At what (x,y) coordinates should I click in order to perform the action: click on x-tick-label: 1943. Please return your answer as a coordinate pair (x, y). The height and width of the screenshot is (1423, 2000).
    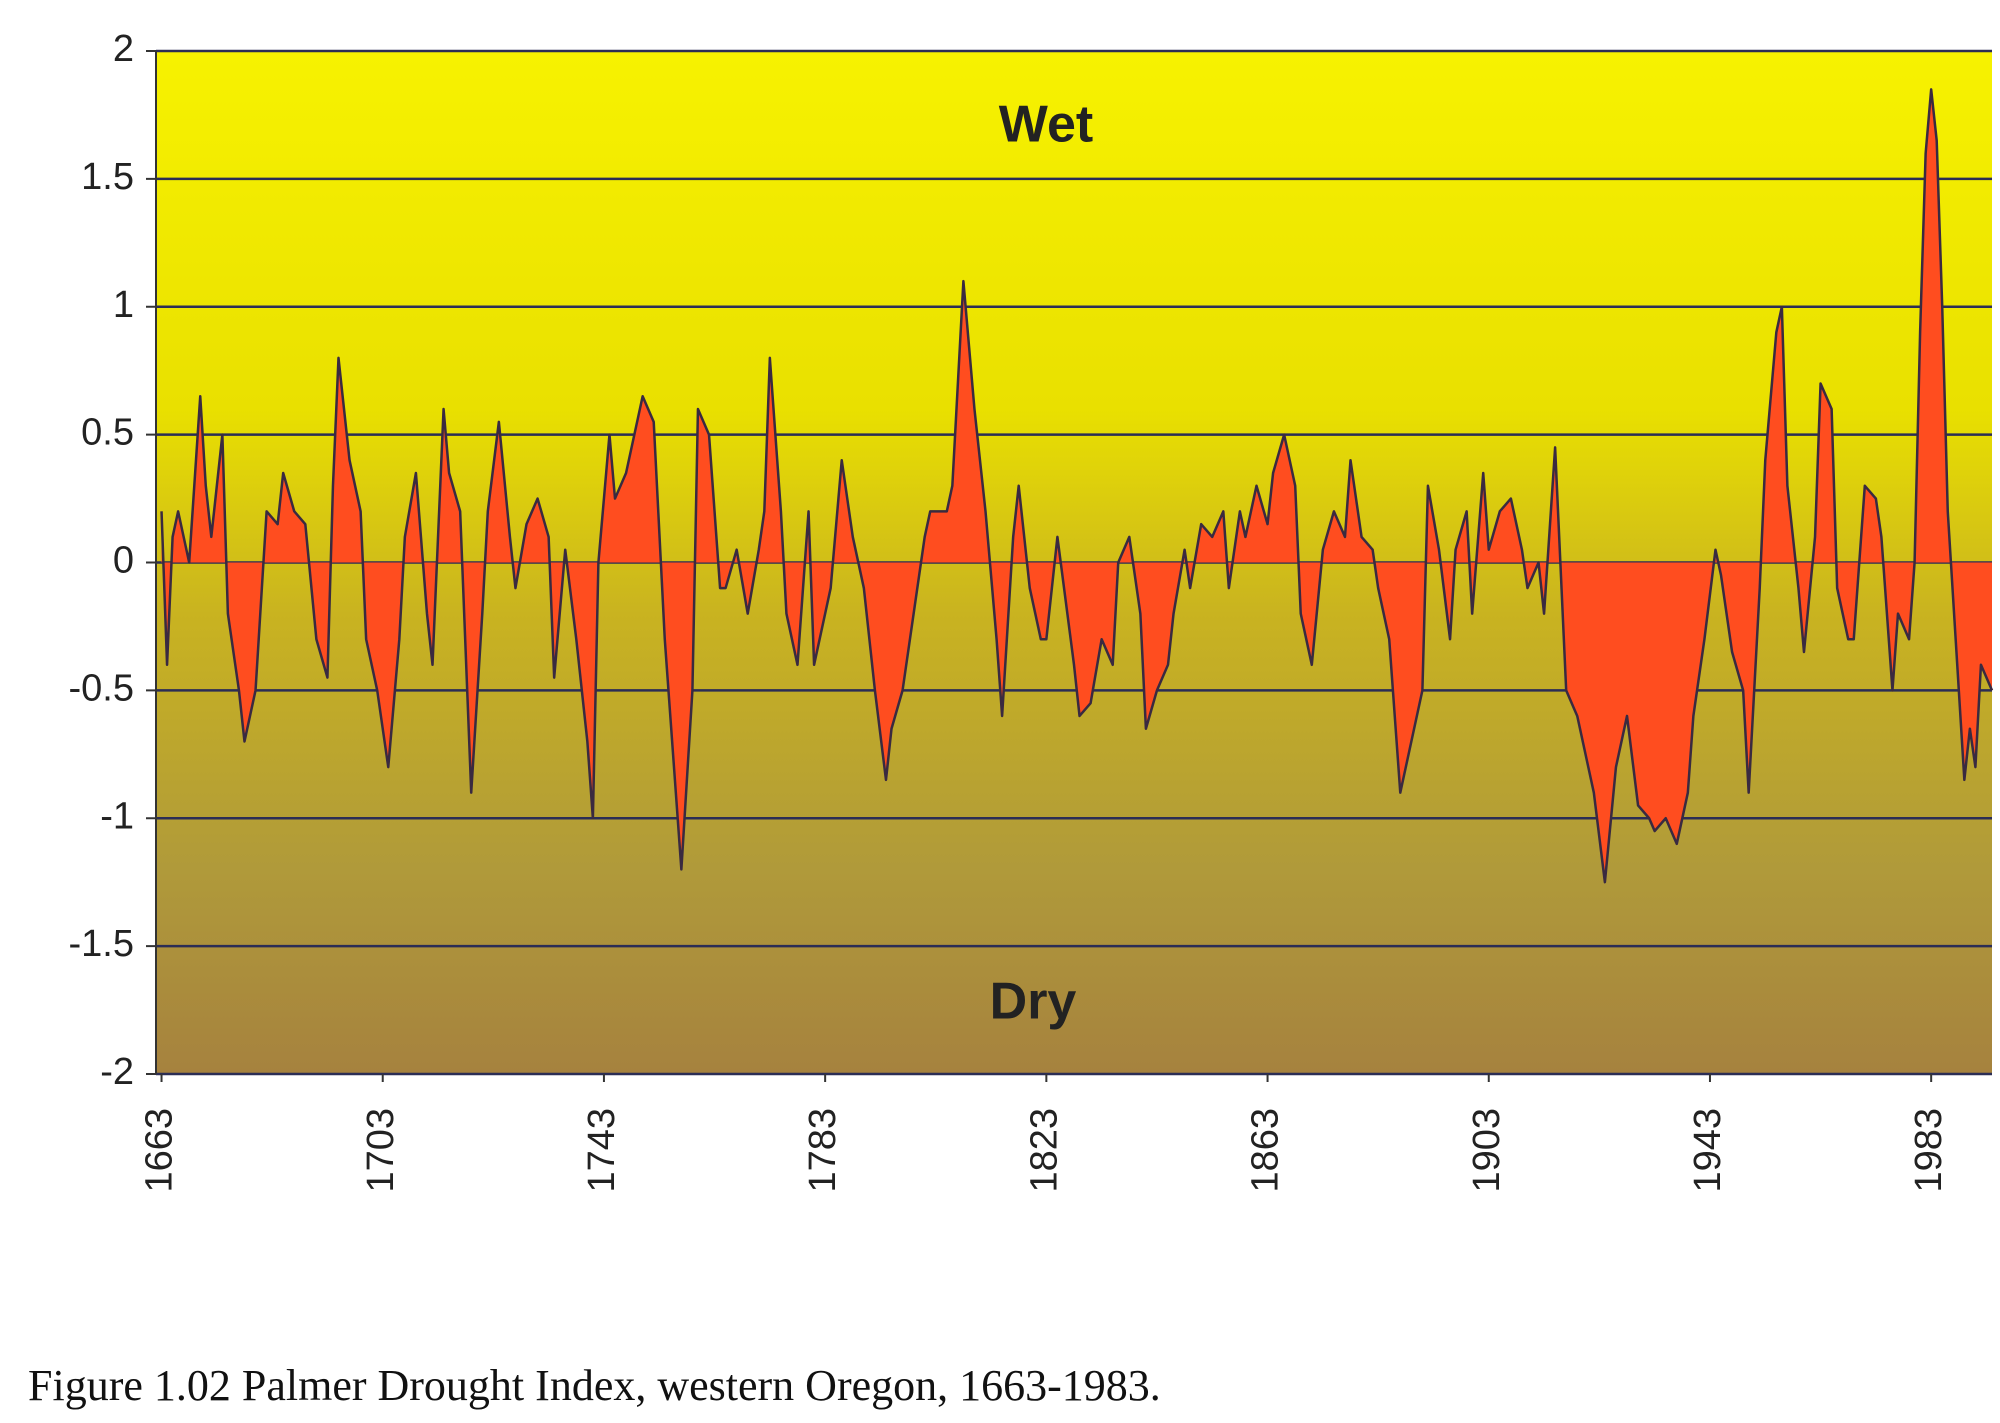
    Looking at the image, I should click on (1708, 1150).